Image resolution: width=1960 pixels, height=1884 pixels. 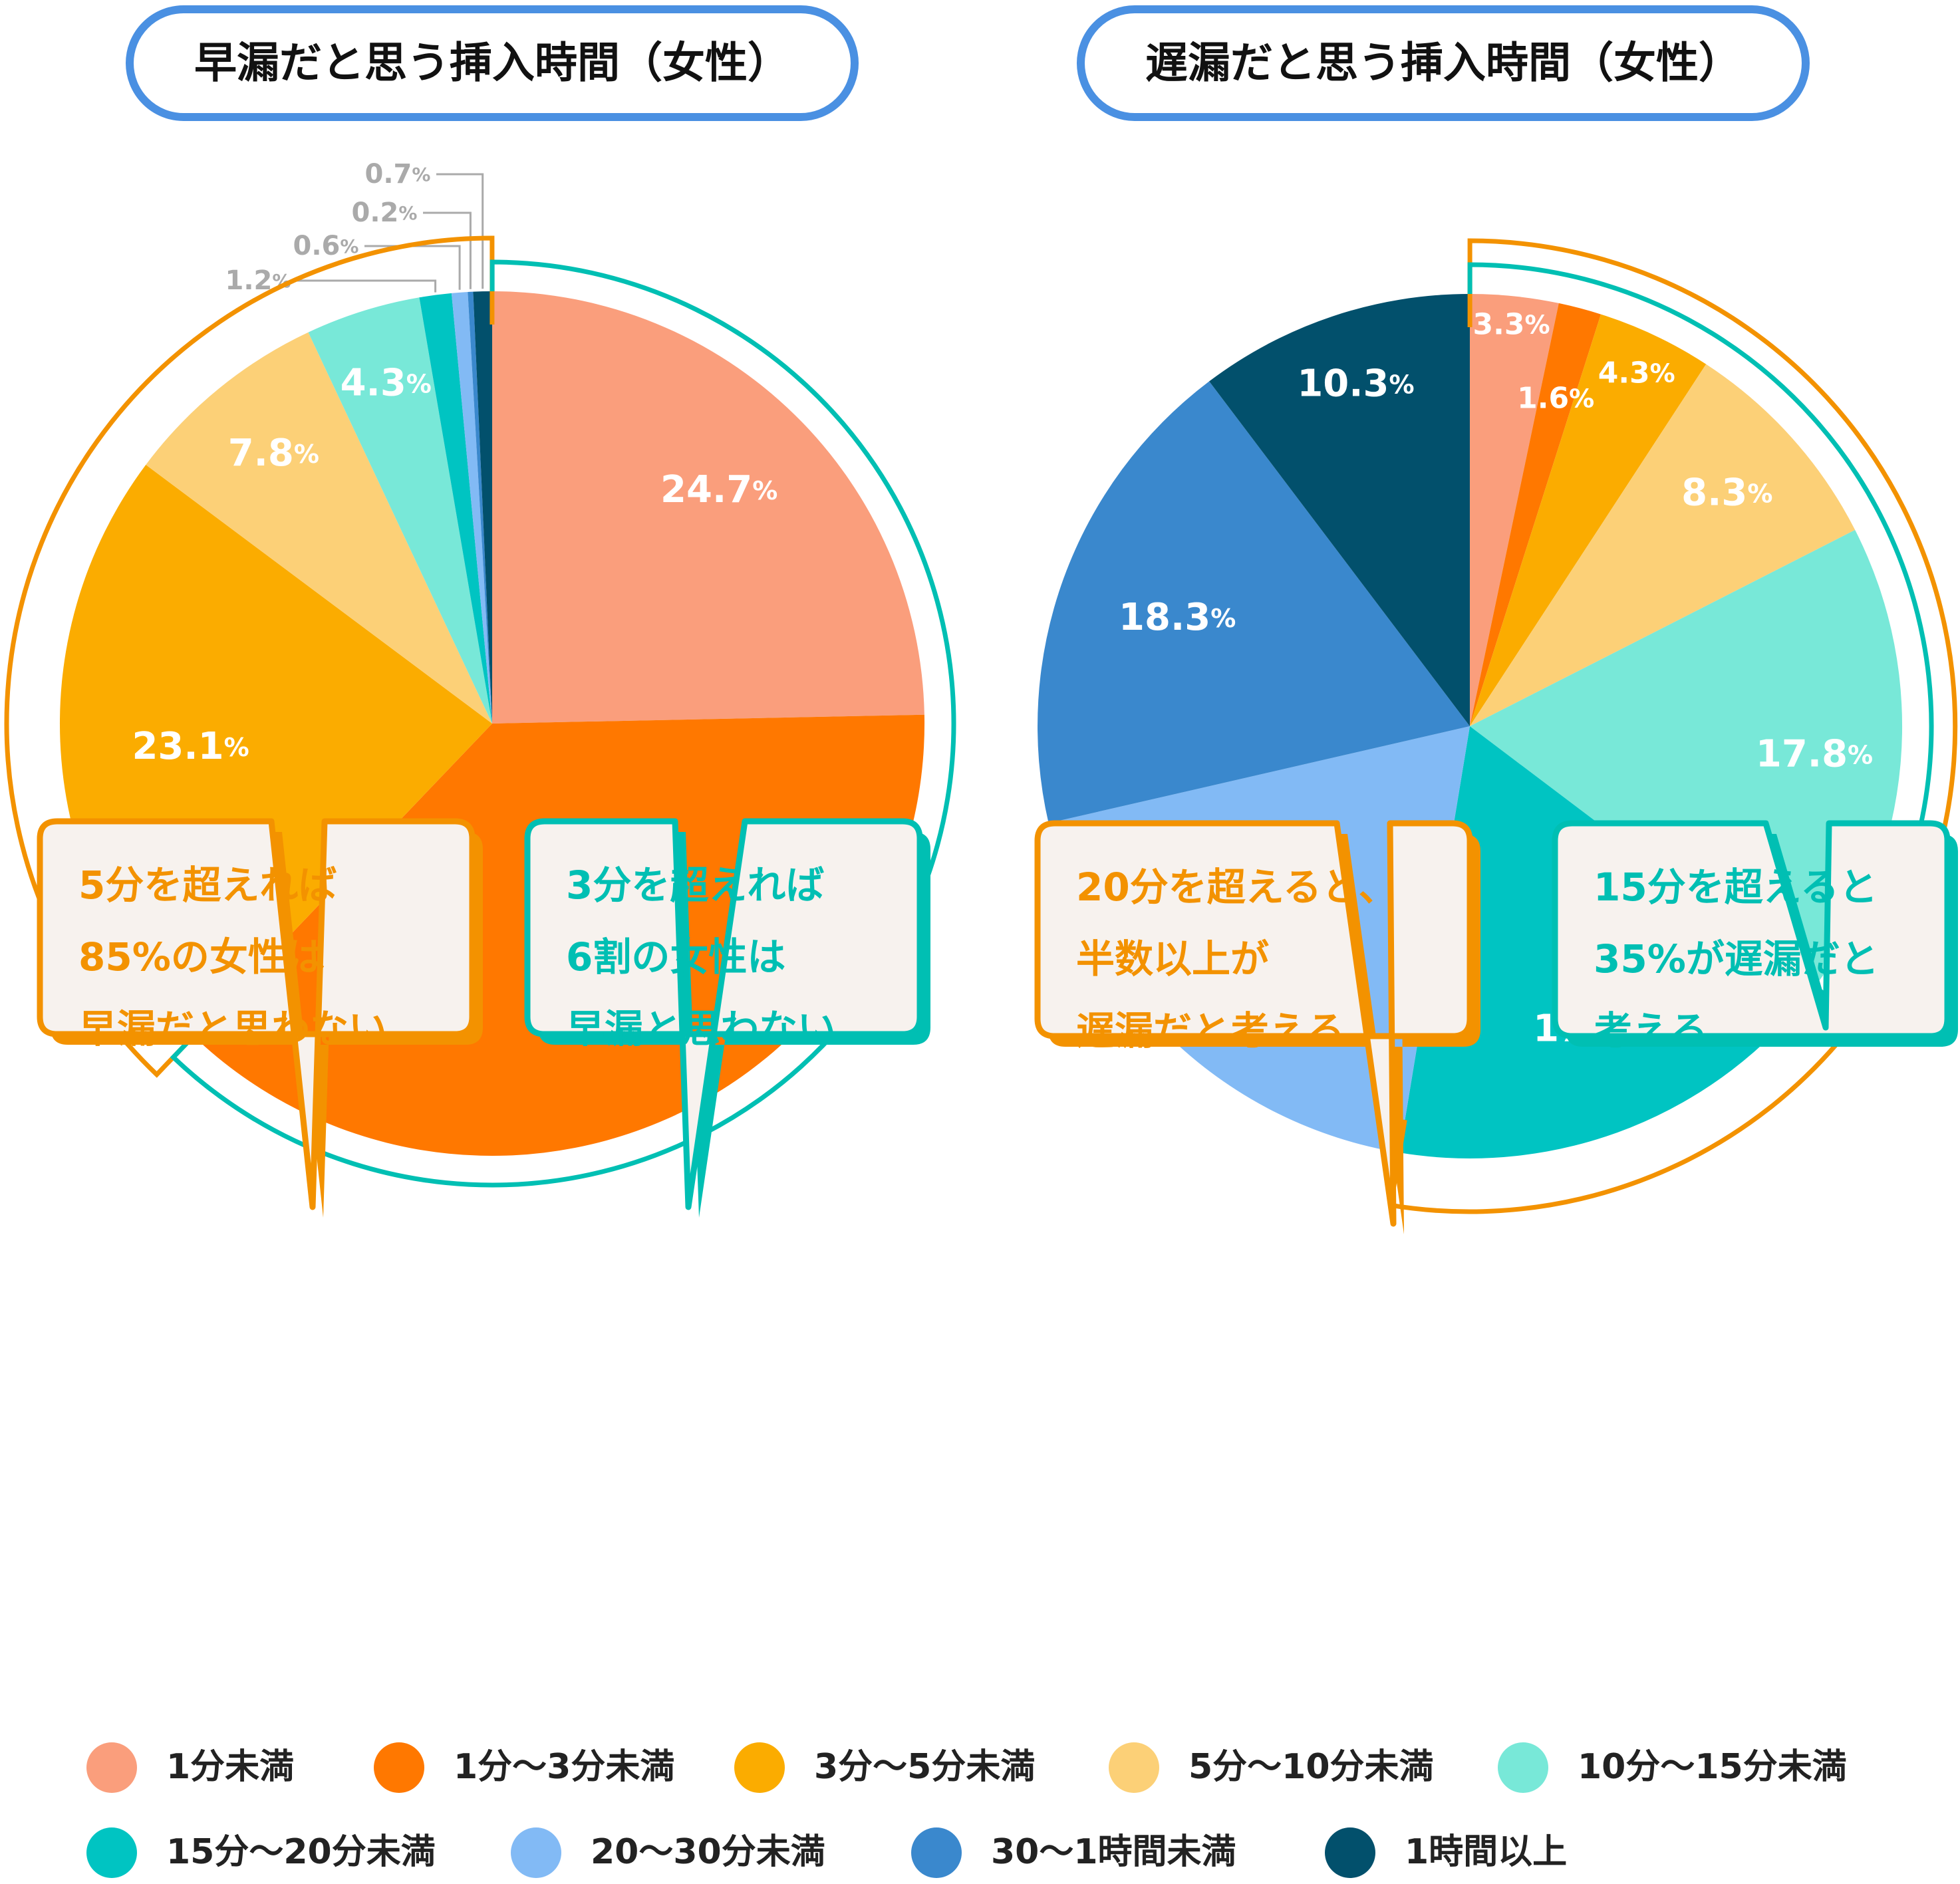 I want to click on callout-line: 早漏と思わない, so click(x=701, y=1028).